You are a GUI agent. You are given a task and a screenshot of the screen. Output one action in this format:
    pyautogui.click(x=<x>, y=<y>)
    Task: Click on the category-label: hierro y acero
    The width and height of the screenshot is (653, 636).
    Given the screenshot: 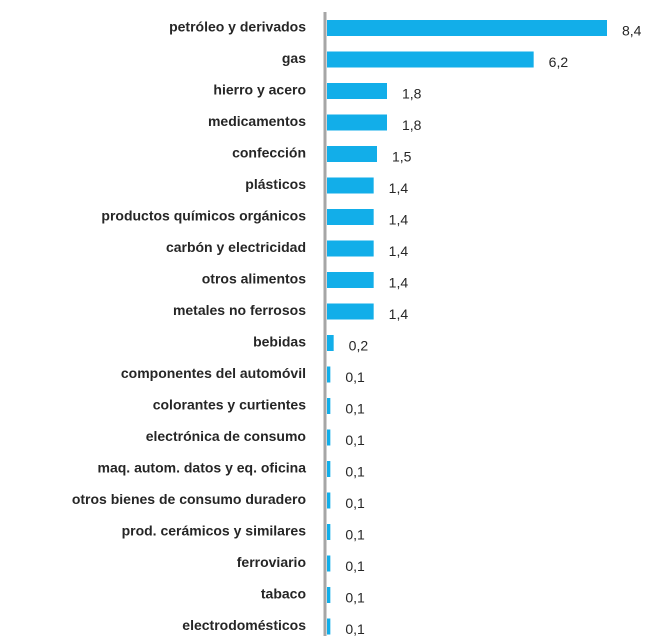 What is the action you would take?
    pyautogui.click(x=259, y=90)
    